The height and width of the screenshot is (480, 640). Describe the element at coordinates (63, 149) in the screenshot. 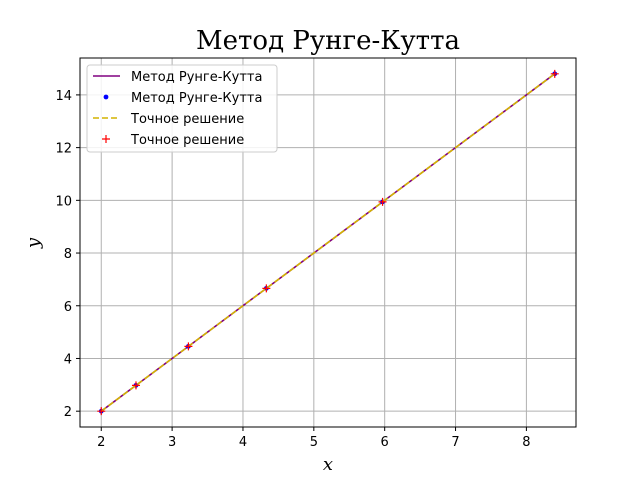

I see `y-tick-label: 12` at that location.